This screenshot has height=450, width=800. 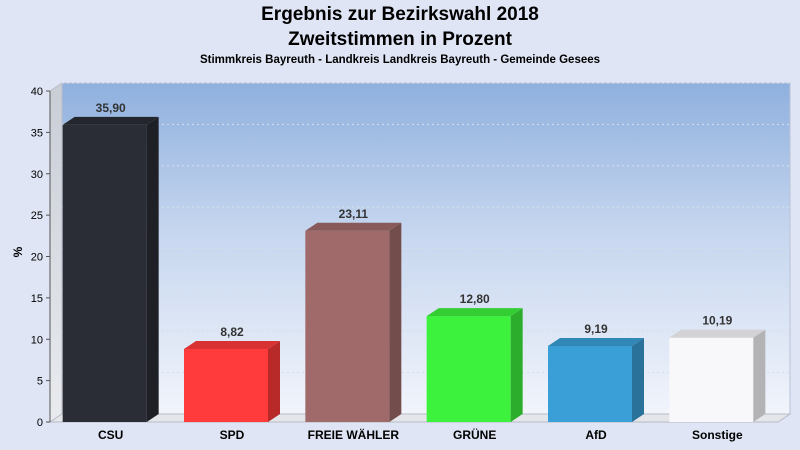 I want to click on y-tick-label: 20, so click(x=37, y=258).